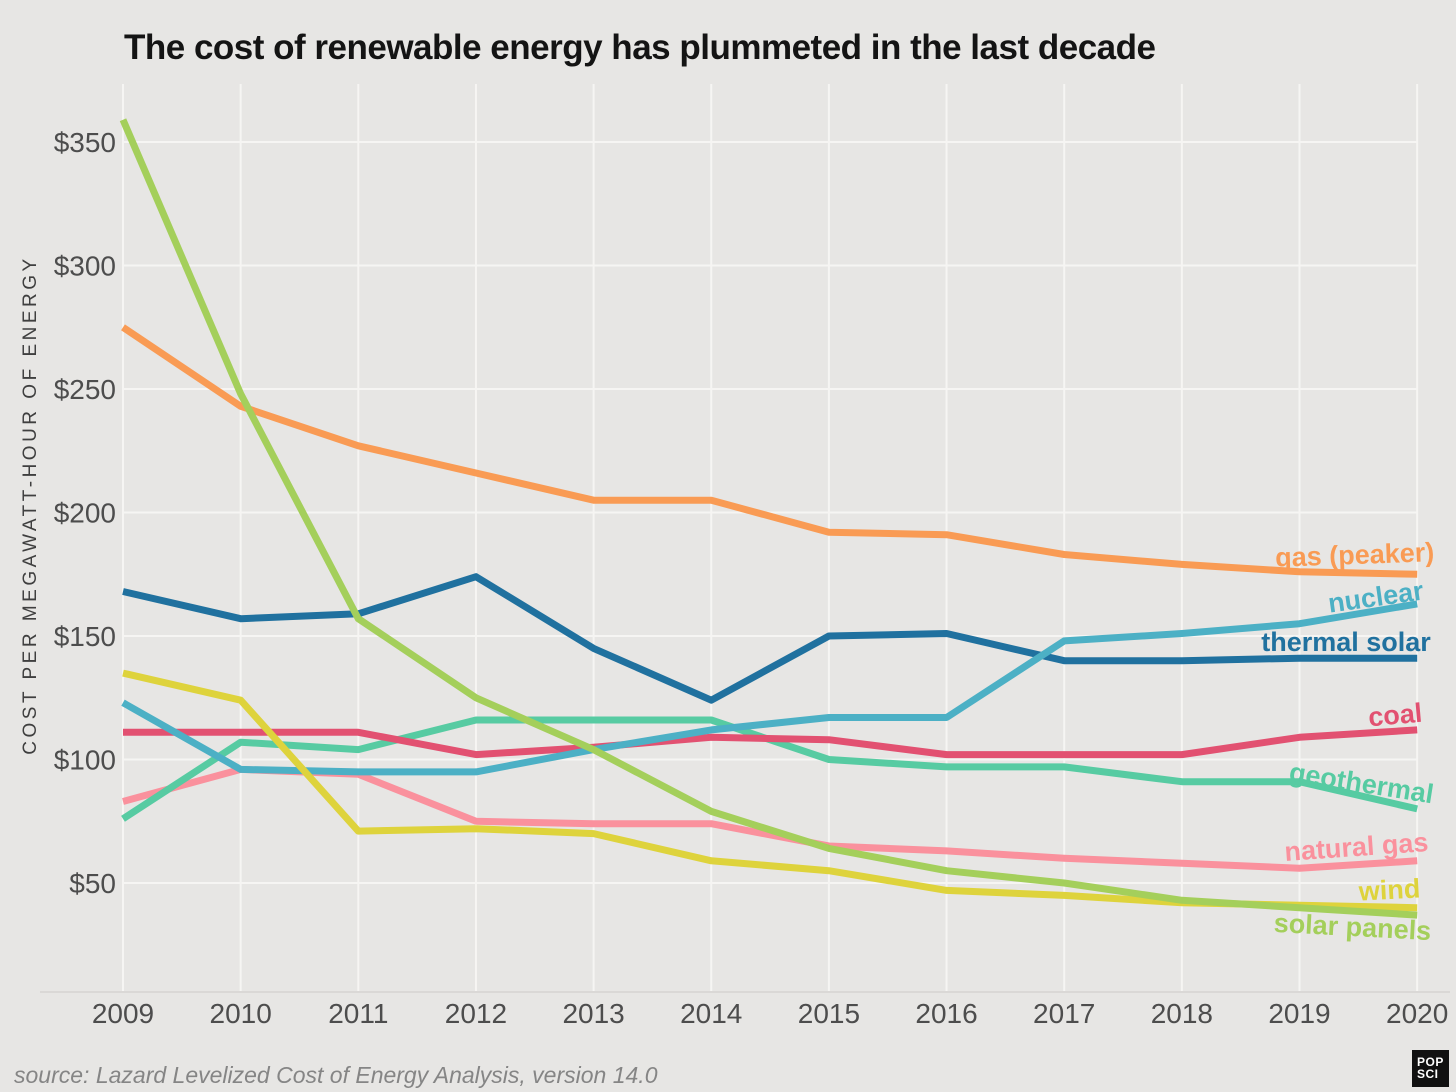  I want to click on y-tick-label: $150, so click(85, 636).